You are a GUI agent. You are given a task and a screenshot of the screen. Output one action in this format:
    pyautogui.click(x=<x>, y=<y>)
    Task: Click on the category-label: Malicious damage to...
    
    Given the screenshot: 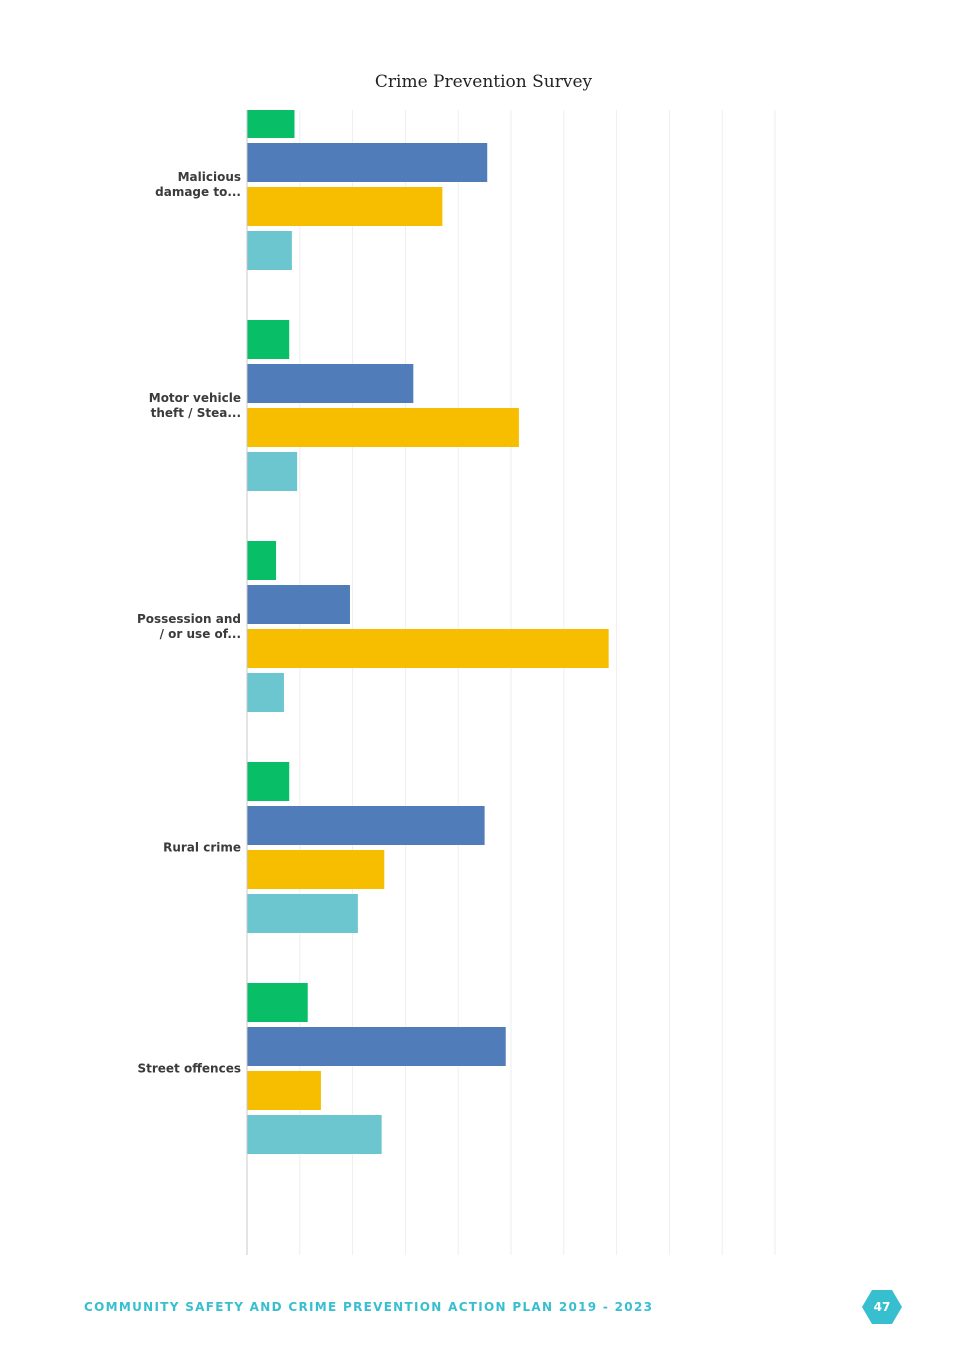 What is the action you would take?
    pyautogui.click(x=198, y=184)
    